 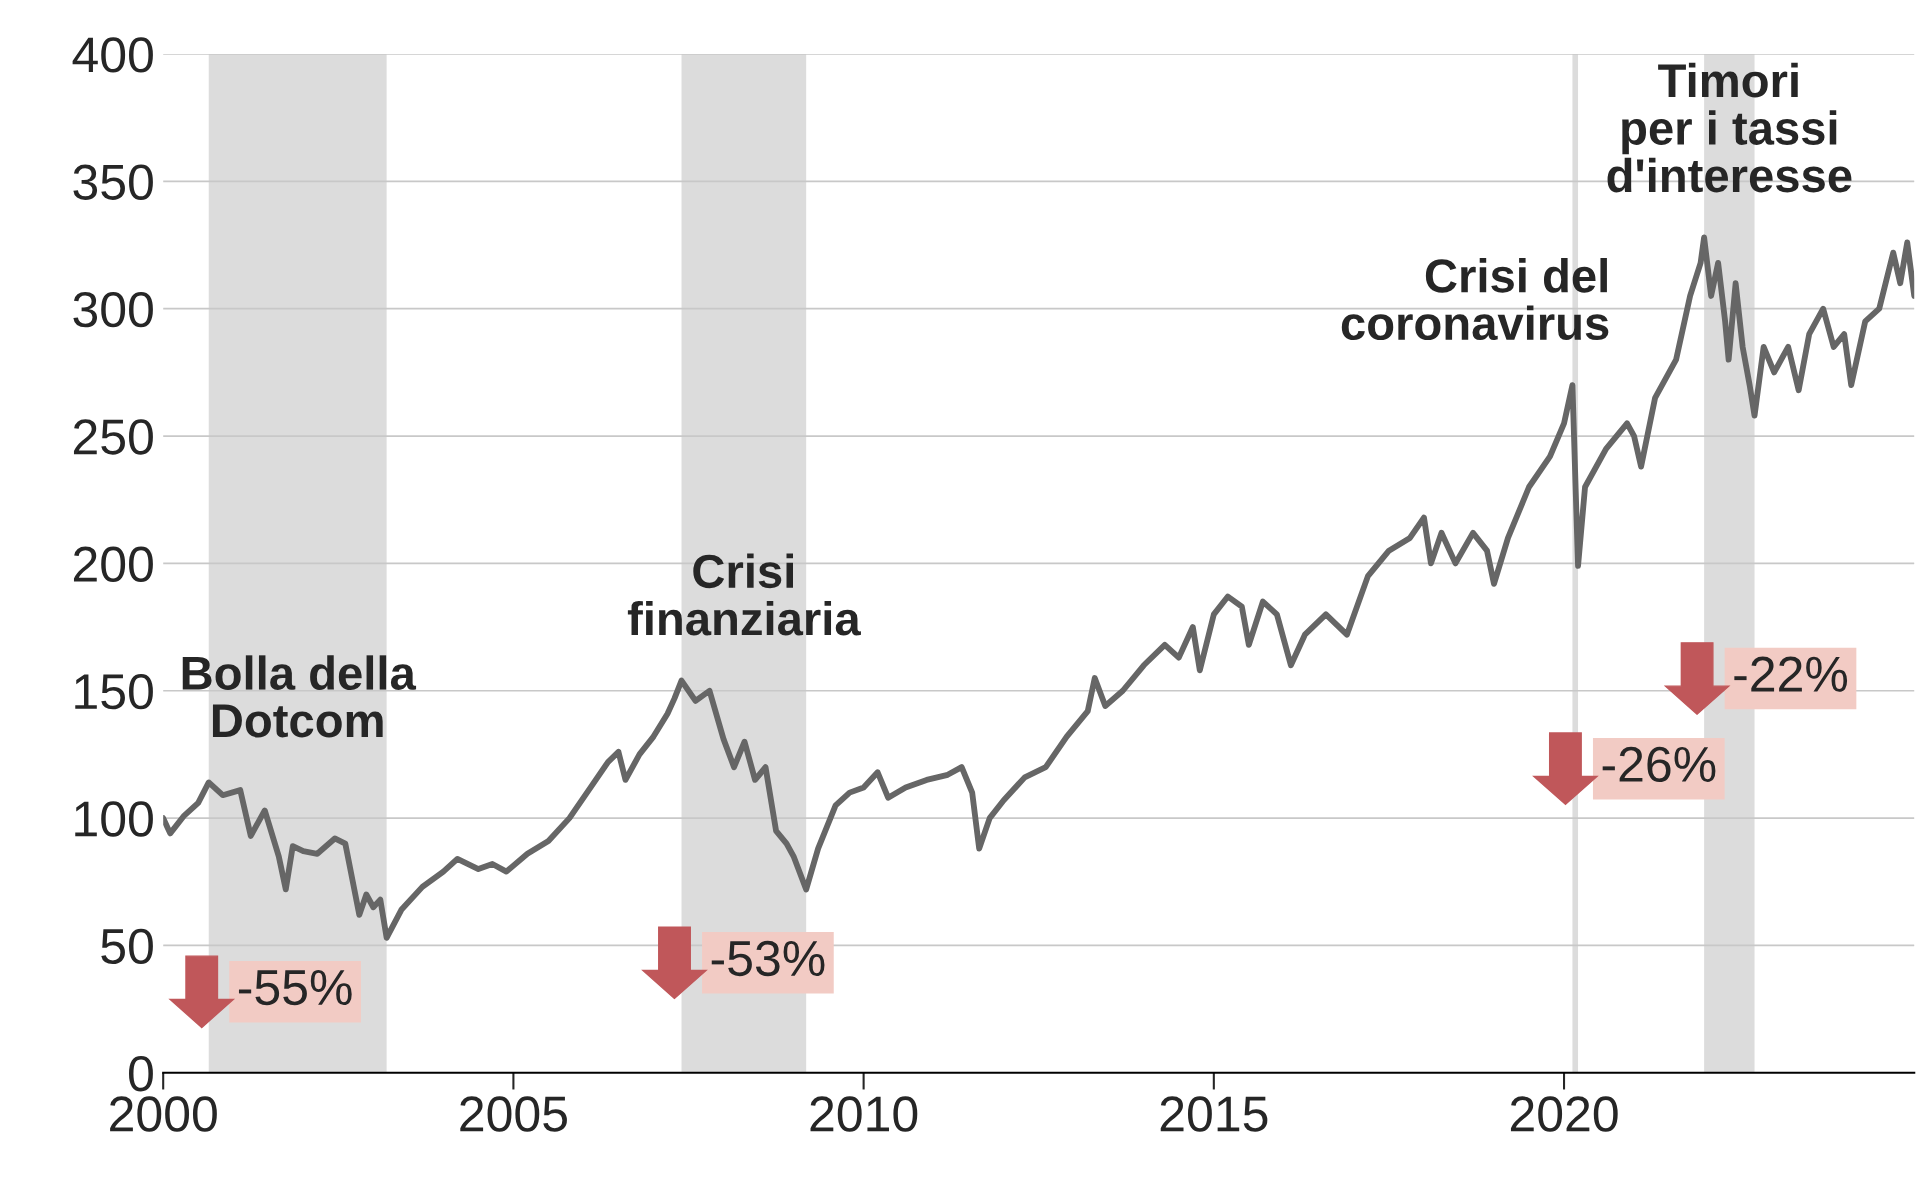 I want to click on y-tick-label: 300, so click(x=113, y=309).